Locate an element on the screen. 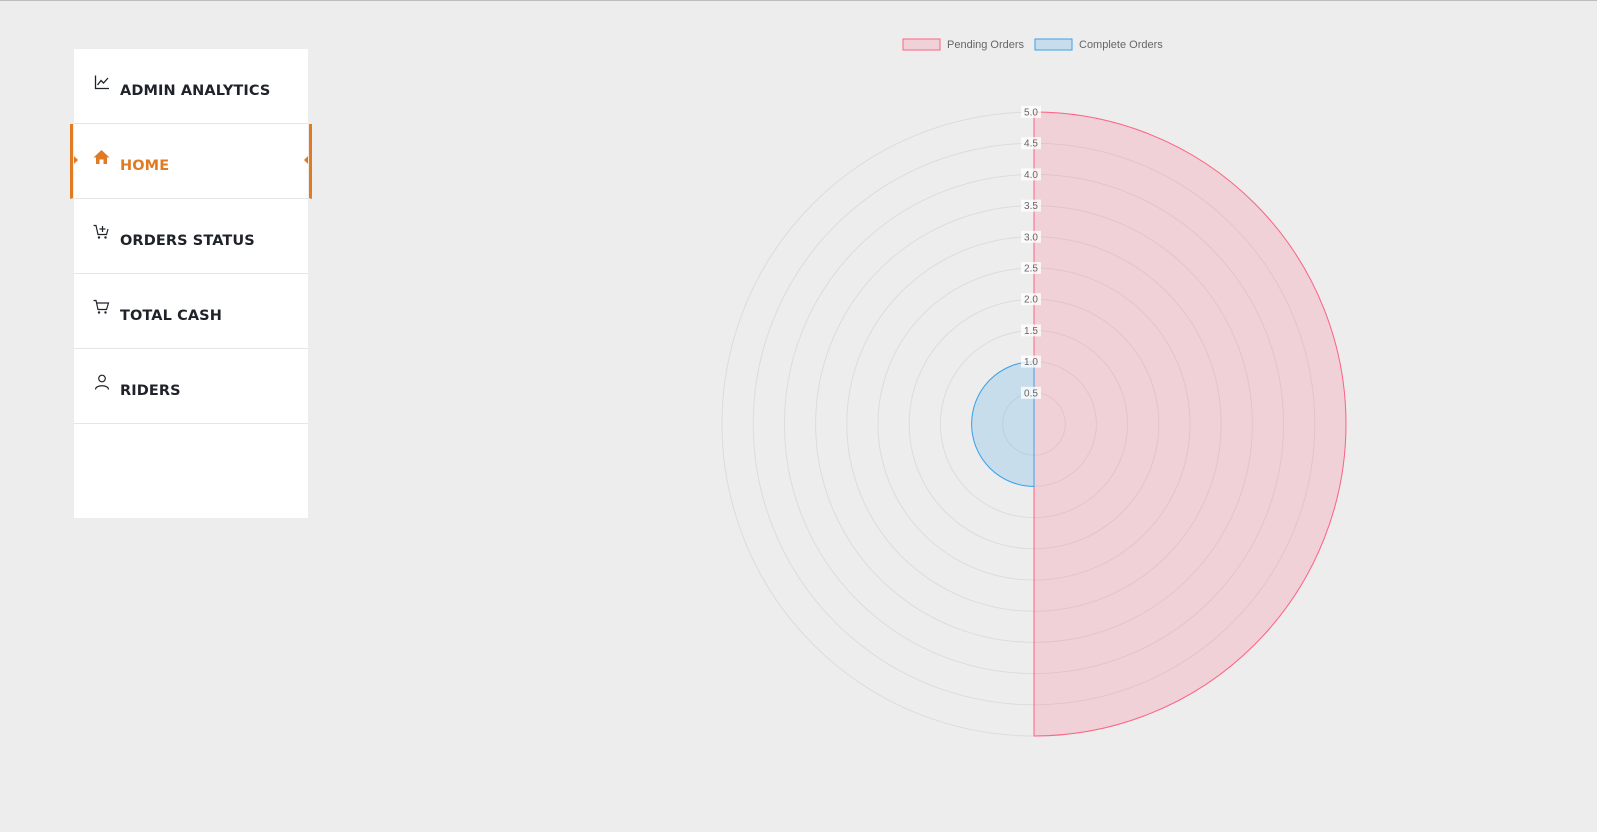 The width and height of the screenshot is (1597, 832). tick-label: 4.5 is located at coordinates (1031, 144).